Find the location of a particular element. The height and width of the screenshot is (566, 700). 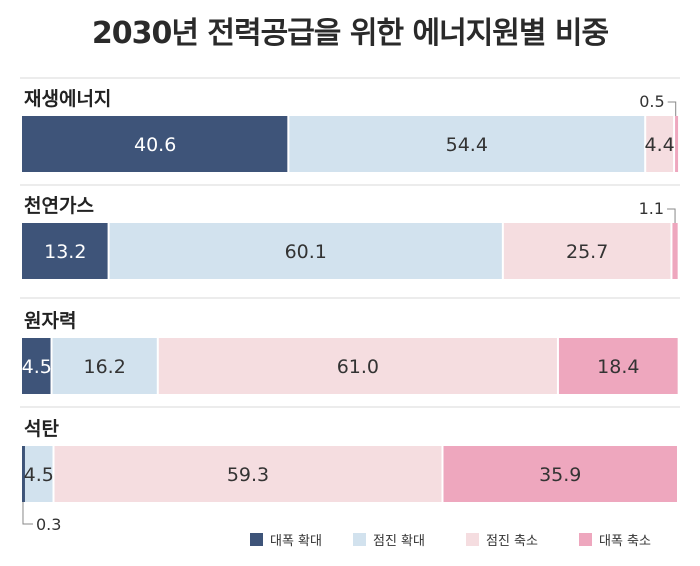

data-label: 16.2 is located at coordinates (104, 367).